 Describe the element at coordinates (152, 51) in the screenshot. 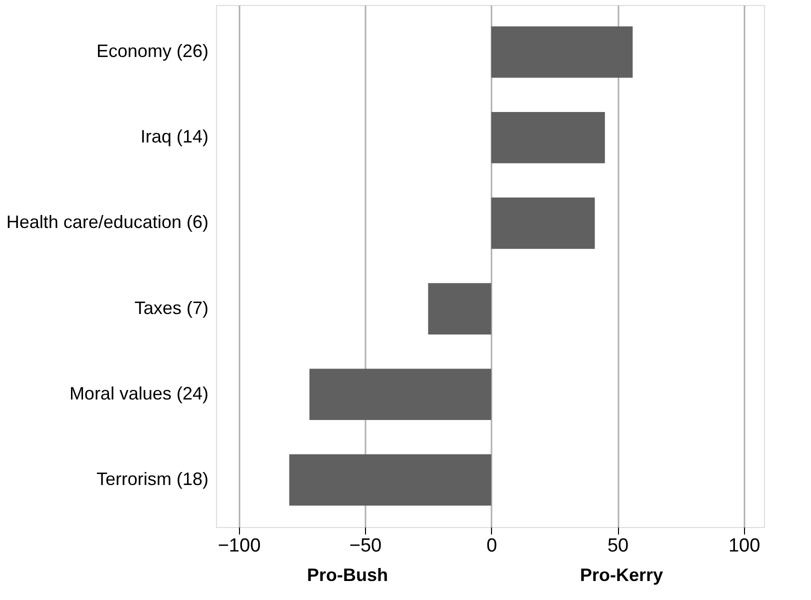

I see `y-tick-label: Economy (26)` at that location.